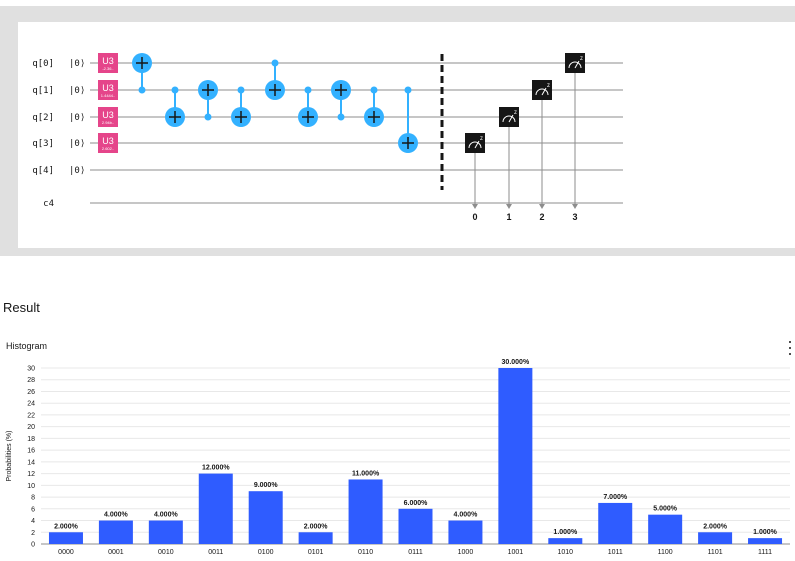 The image size is (795, 561). I want to click on y-tick-label: 12, so click(31, 474).